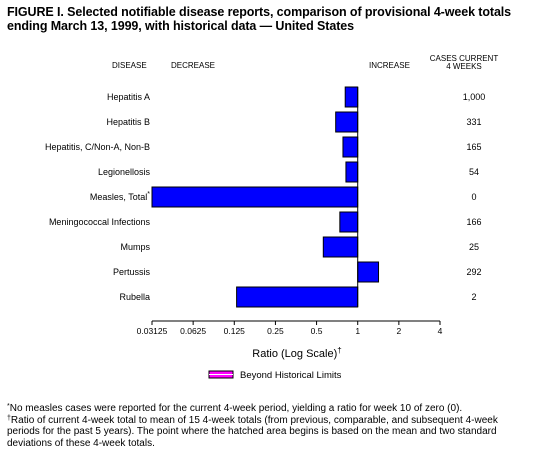 Image resolution: width=539 pixels, height=474 pixels. I want to click on disease-label: Legionellosis, so click(124, 172).